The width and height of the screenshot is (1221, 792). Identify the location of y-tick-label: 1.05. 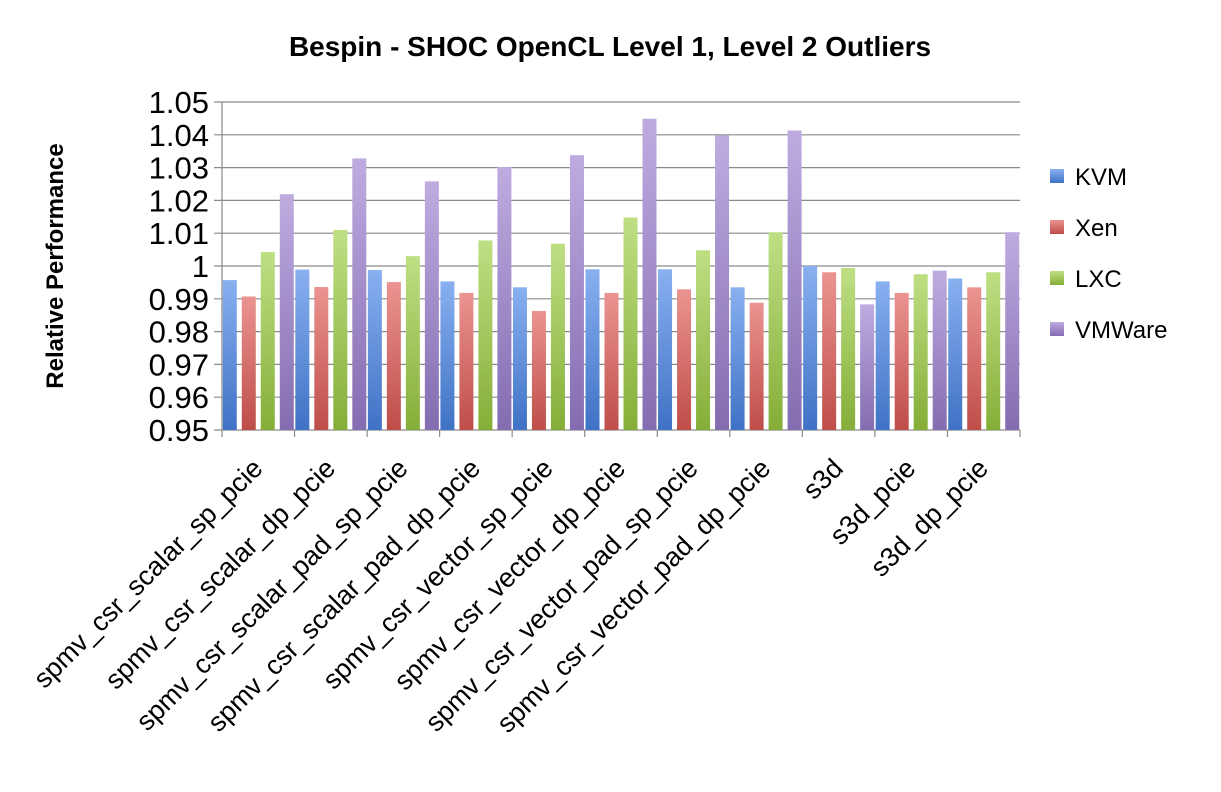
(179, 102).